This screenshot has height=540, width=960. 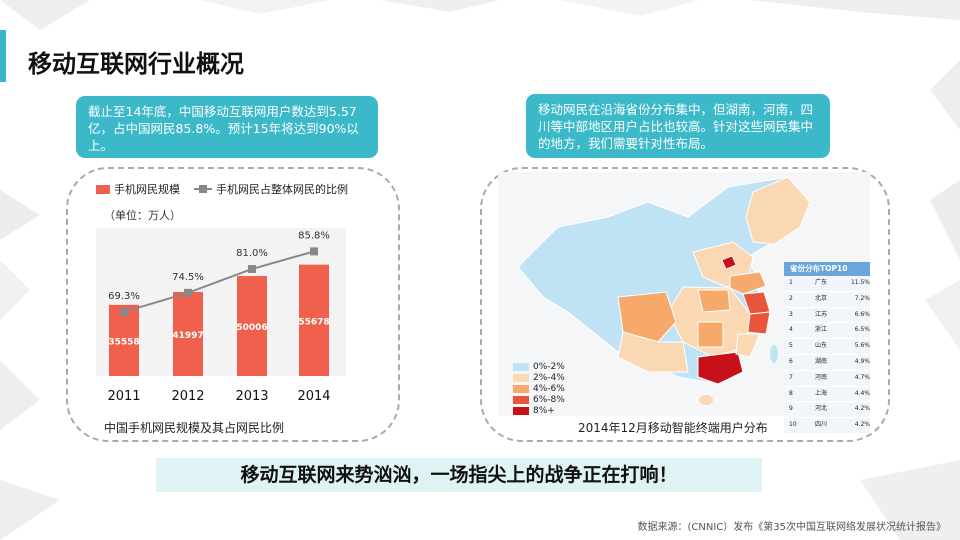 What do you see at coordinates (252, 253) in the screenshot?
I see `ratio-label: 81.0%` at bounding box center [252, 253].